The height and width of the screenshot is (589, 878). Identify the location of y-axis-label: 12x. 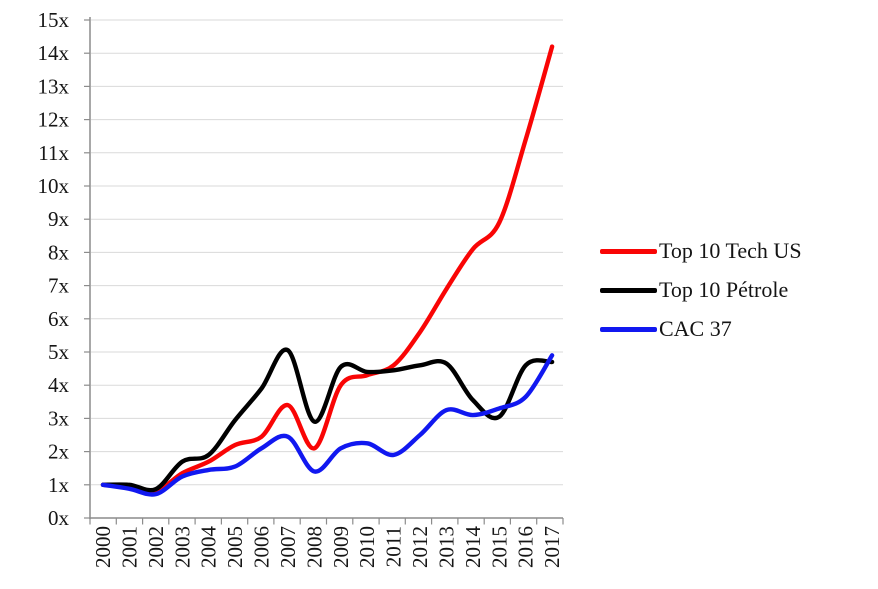
(54, 120).